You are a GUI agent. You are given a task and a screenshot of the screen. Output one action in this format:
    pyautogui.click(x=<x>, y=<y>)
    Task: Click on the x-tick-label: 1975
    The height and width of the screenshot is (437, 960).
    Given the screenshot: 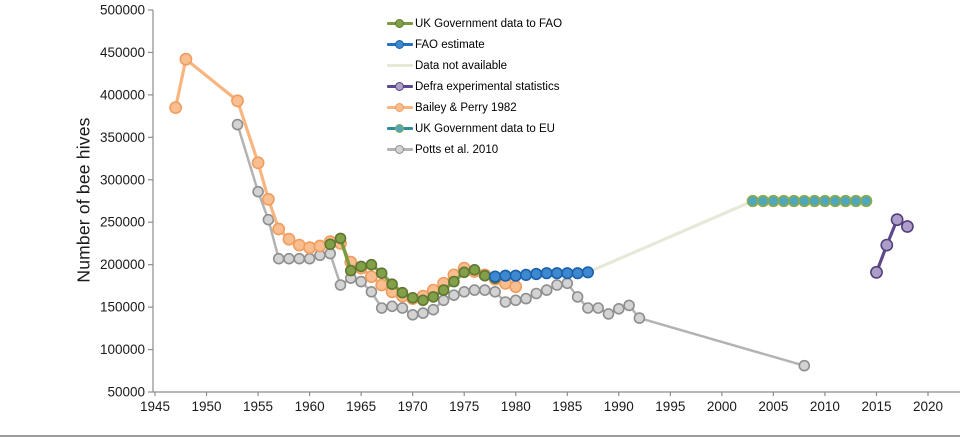 What is the action you would take?
    pyautogui.click(x=464, y=406)
    